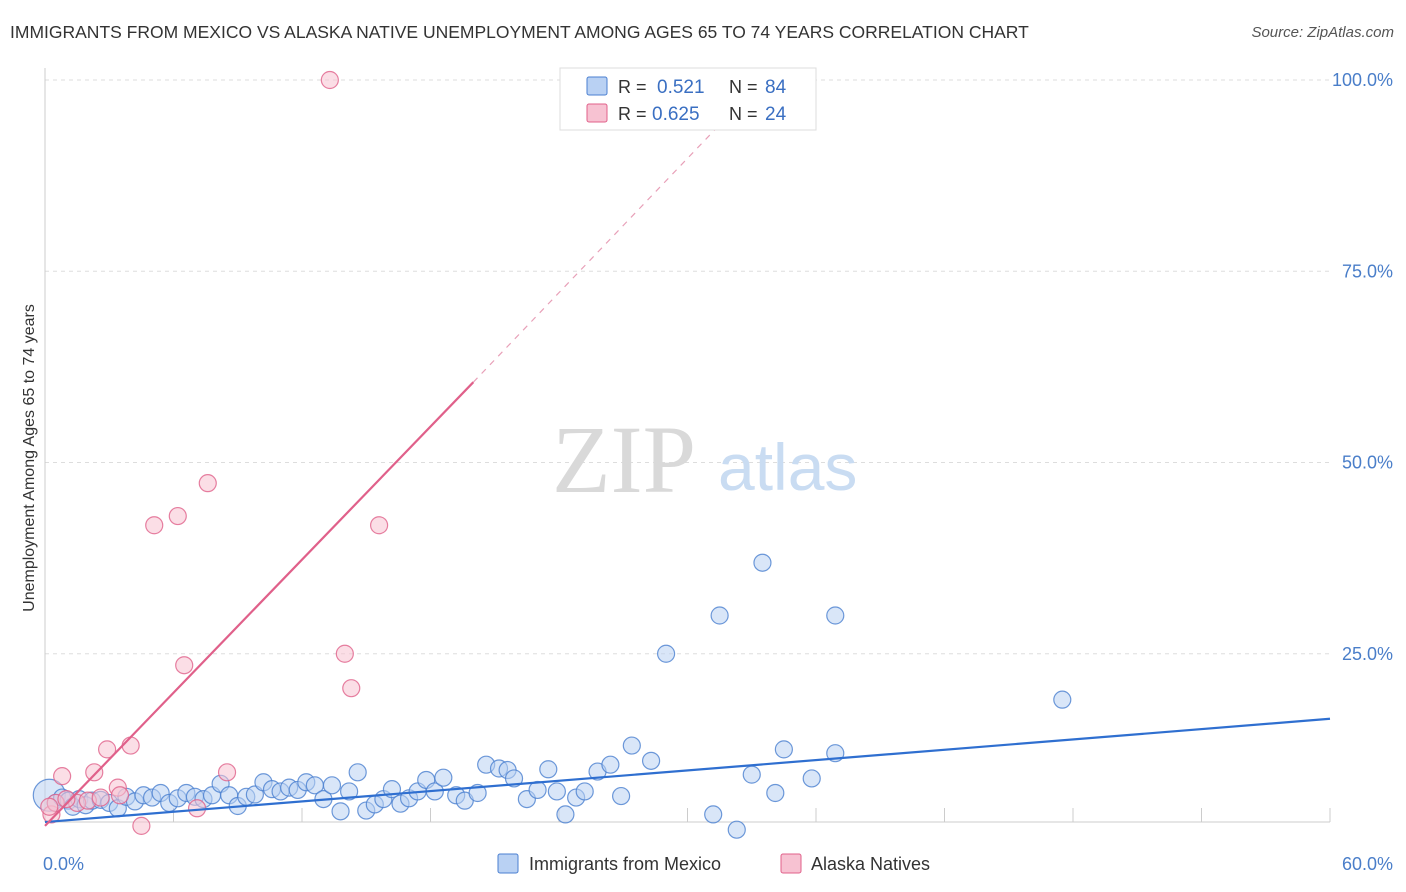  Describe the element at coordinates (776, 114) in the screenshot. I see `legend-n-value-pink: 24` at that location.